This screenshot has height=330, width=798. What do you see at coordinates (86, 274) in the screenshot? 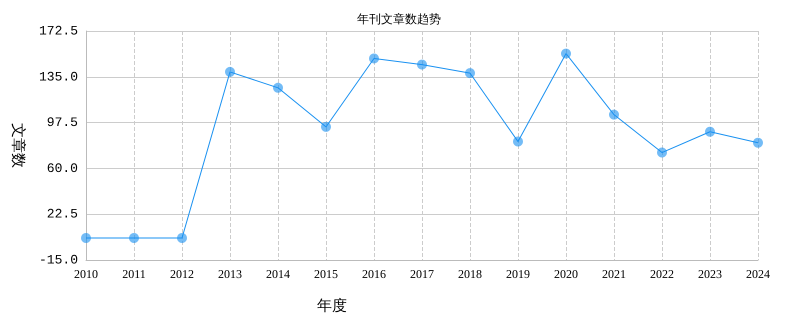
I see `x-tick-label: 2010` at bounding box center [86, 274].